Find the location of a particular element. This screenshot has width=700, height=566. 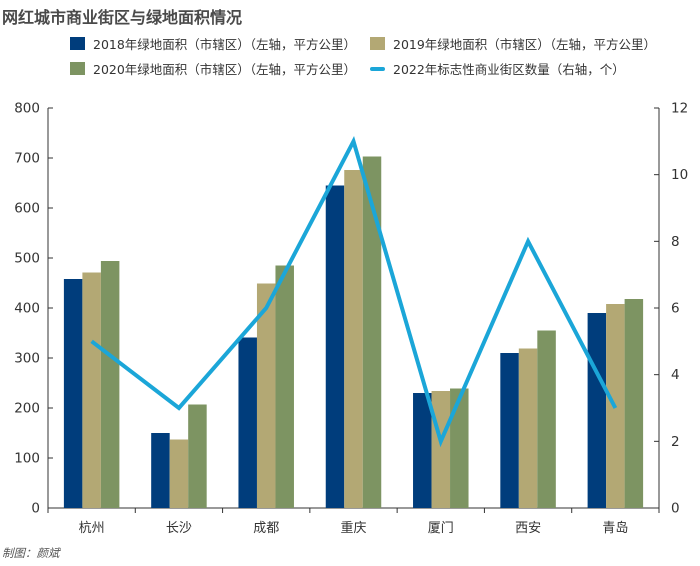

legend-swatch-2020 is located at coordinates (77, 68).